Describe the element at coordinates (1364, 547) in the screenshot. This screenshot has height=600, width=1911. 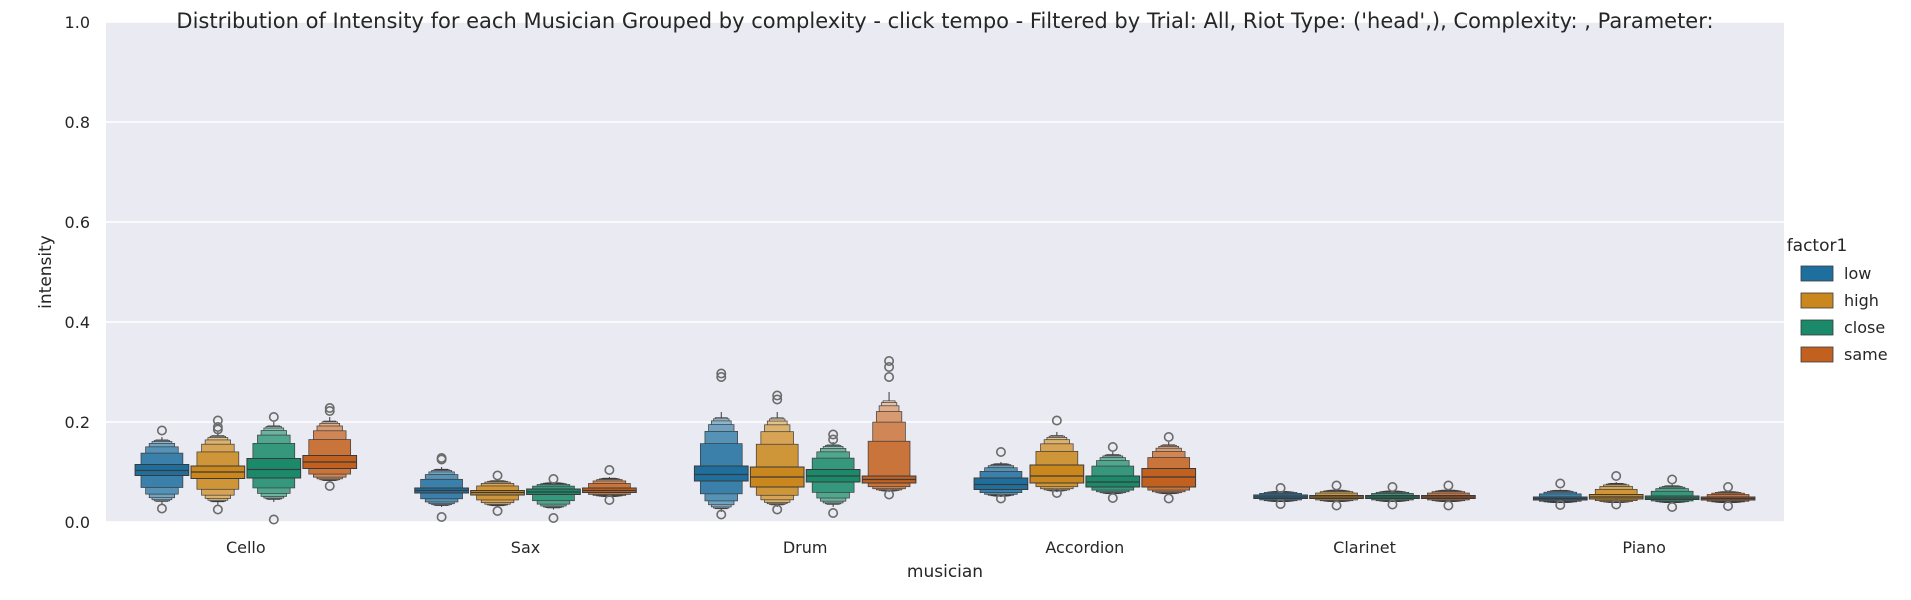
I see `x-tick-label: Clarinet` at that location.